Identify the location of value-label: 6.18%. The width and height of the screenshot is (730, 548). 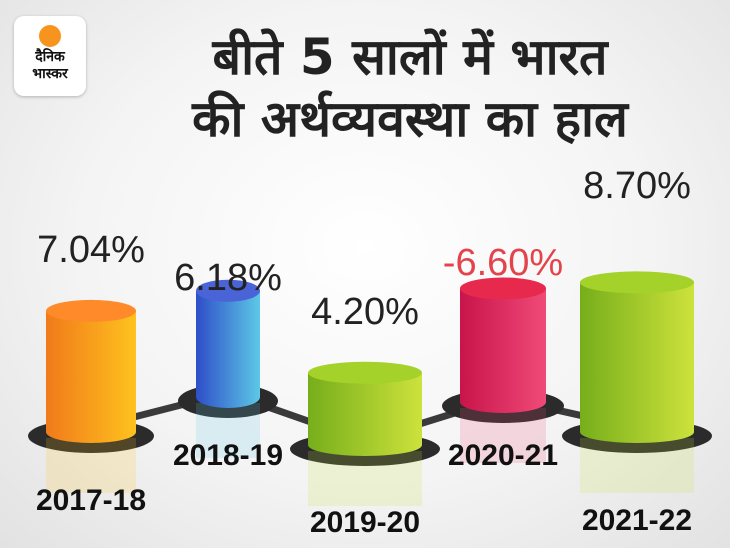
(228, 278).